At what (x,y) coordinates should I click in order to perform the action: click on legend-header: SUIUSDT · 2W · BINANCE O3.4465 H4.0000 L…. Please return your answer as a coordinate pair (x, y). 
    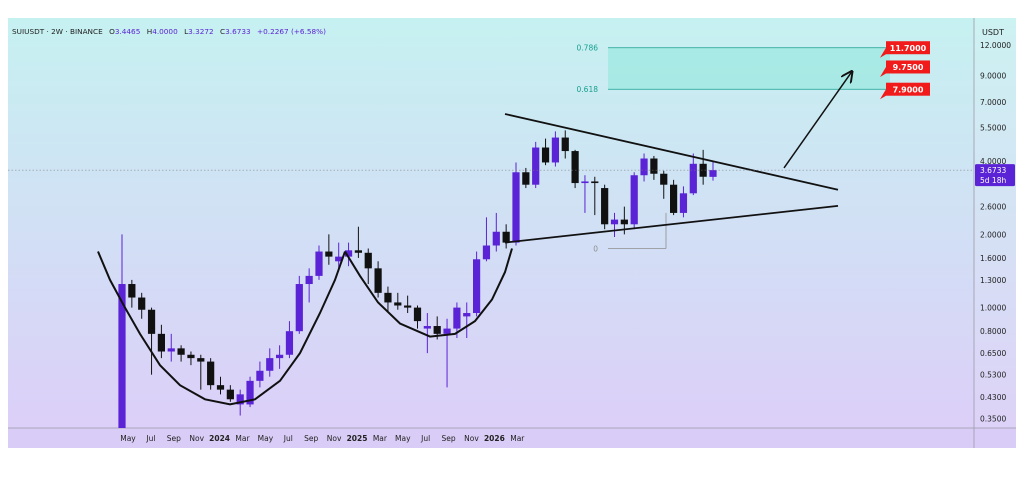
    Looking at the image, I should click on (169, 31).